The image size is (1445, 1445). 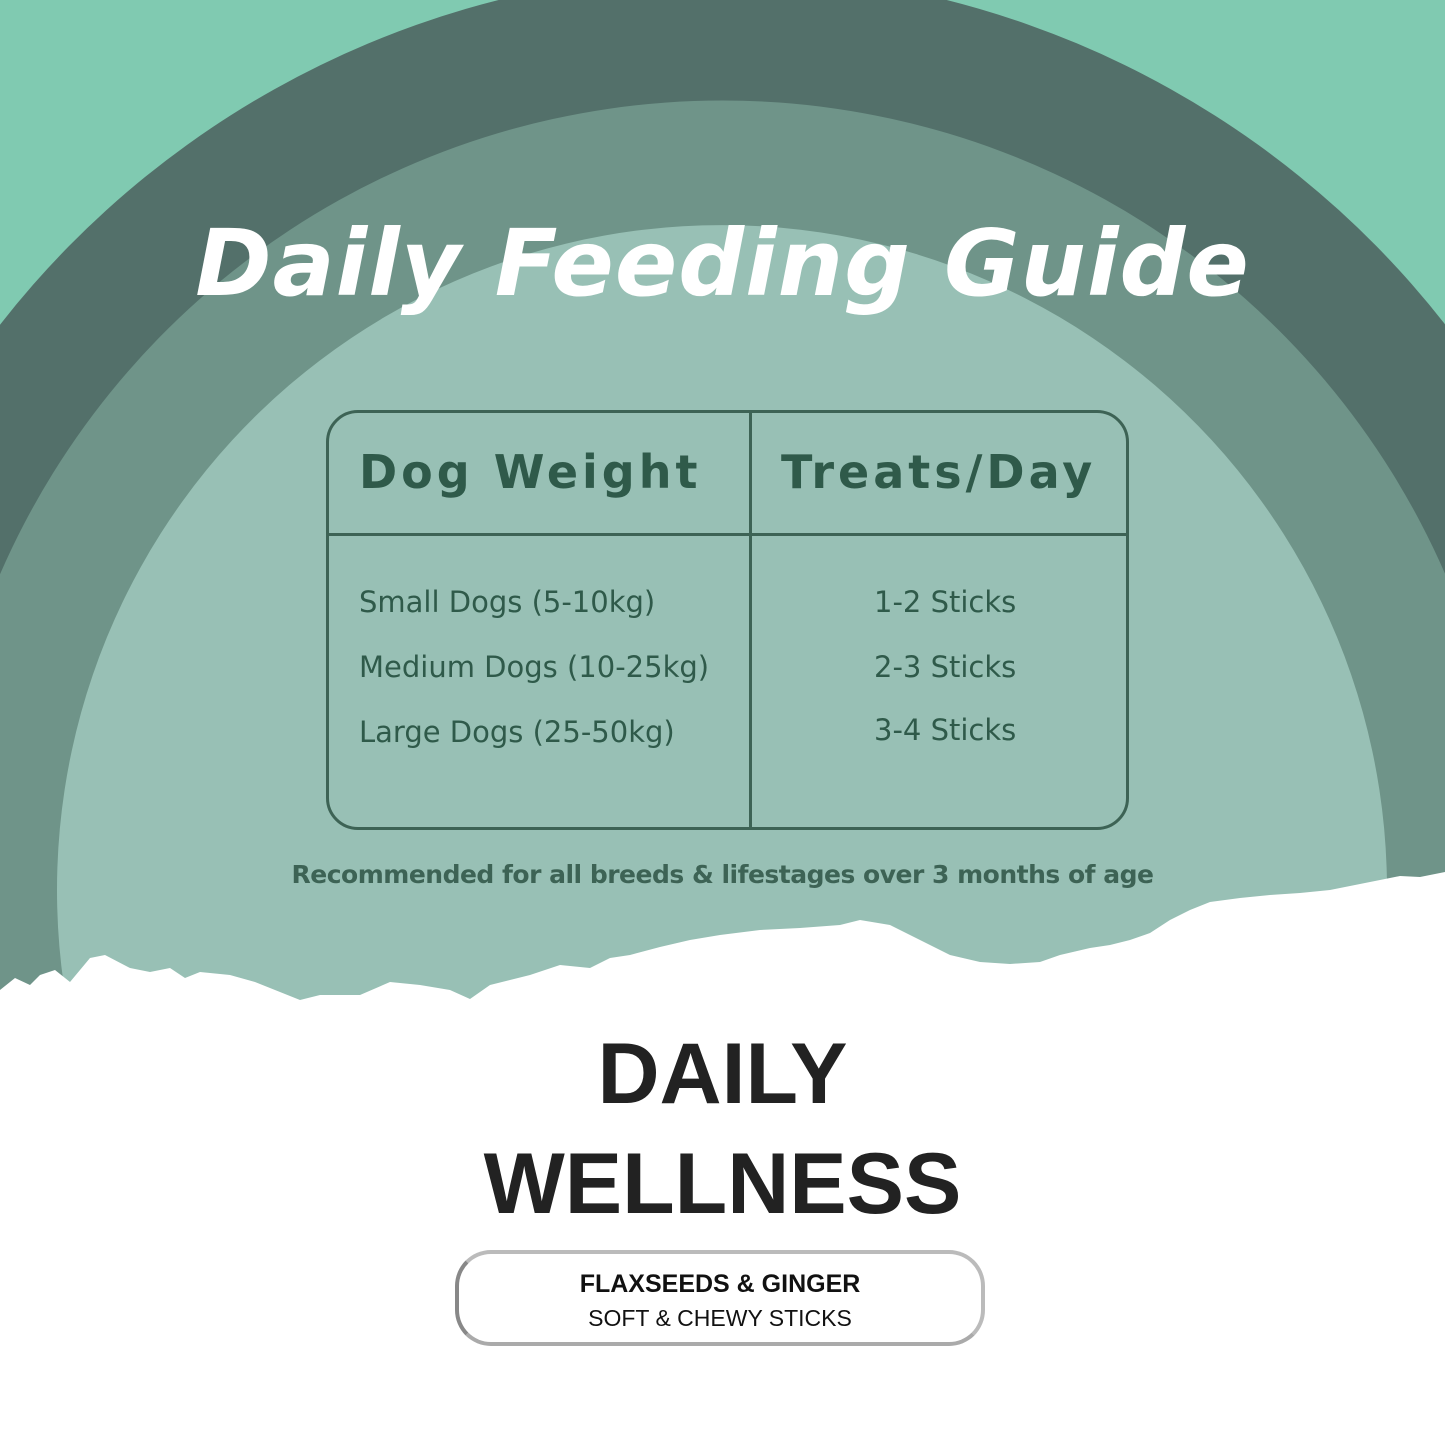 What do you see at coordinates (720, 1284) in the screenshot?
I see `badge-ingredients: FLAXSEEDS & GINGER` at bounding box center [720, 1284].